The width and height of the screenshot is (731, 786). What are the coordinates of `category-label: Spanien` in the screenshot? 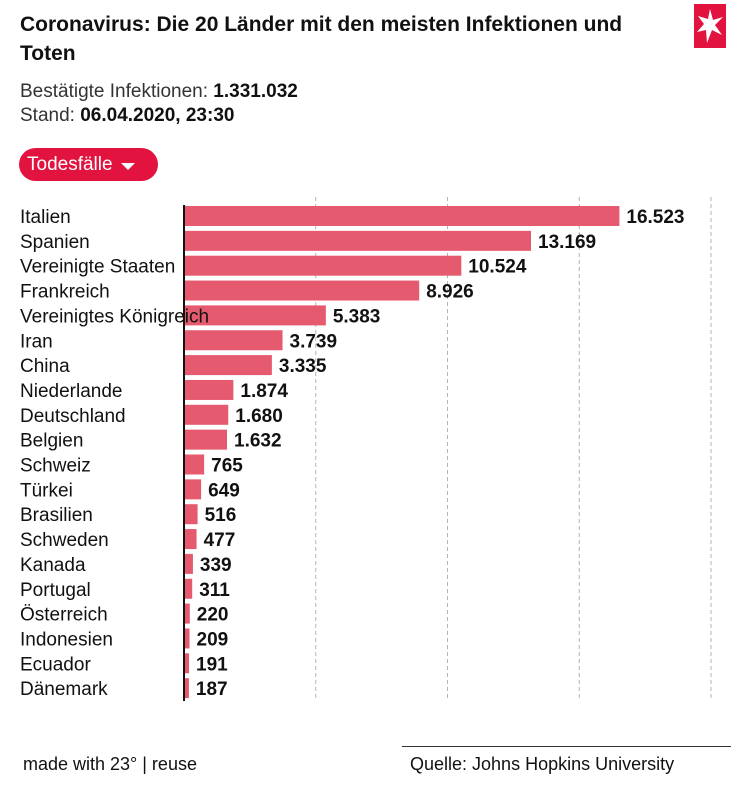 It's located at (55, 242).